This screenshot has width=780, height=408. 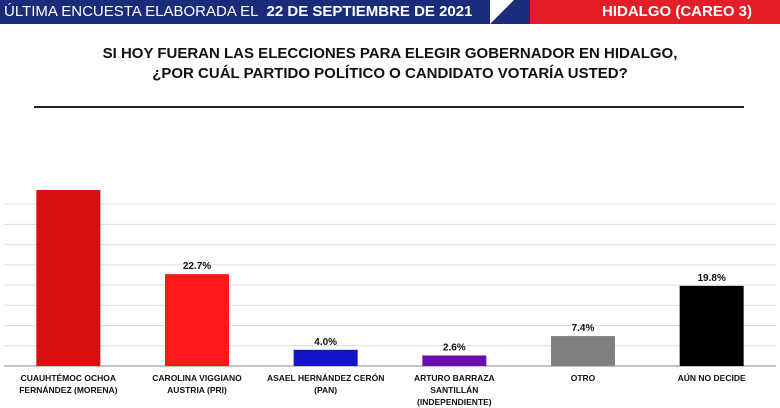 I want to click on data-label: 4.0%, so click(x=325, y=342).